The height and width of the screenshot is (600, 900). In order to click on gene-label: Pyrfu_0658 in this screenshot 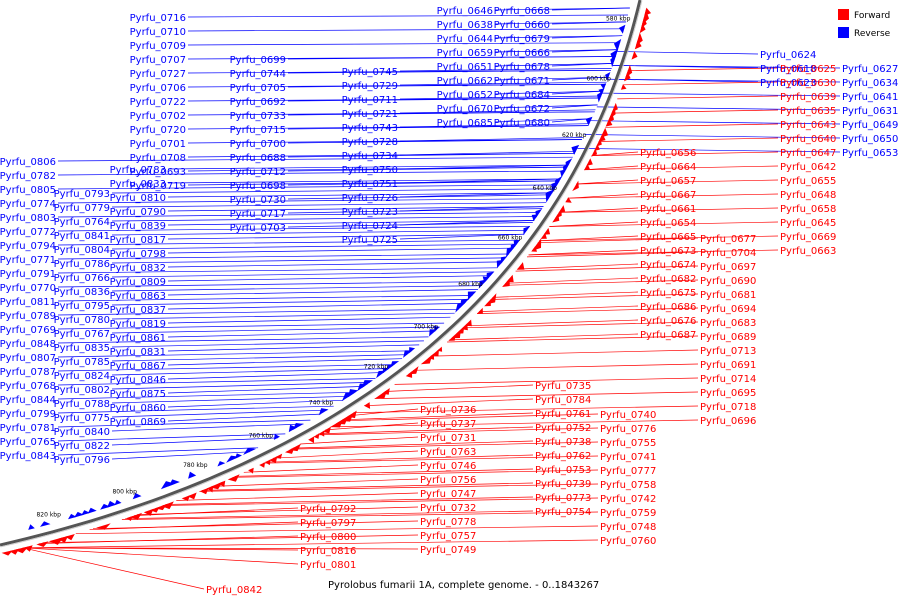, I will do `click(808, 209)`.